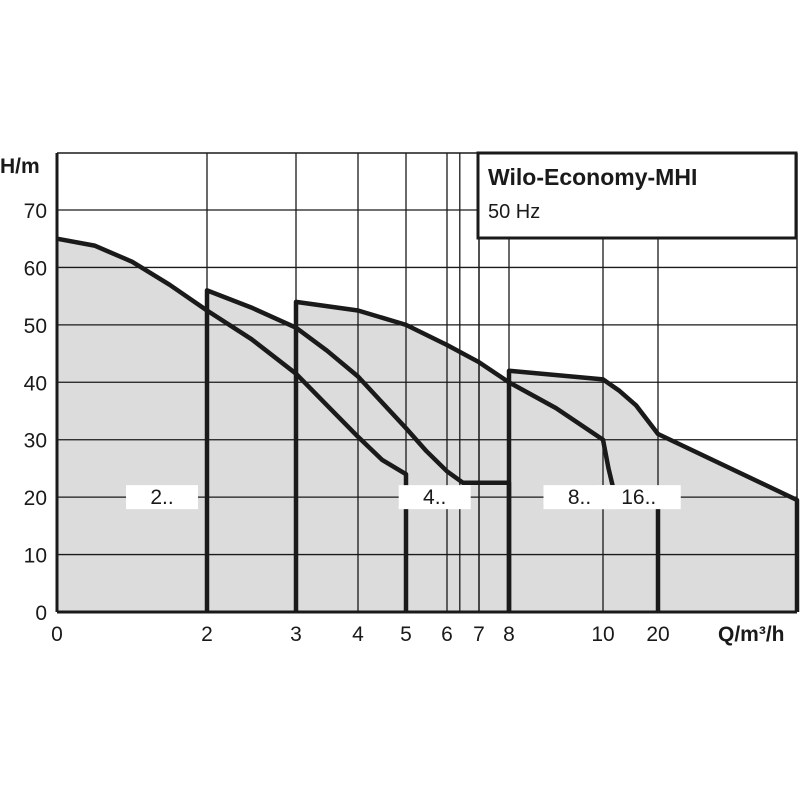  I want to click on x-tick-label-4: 4, so click(358, 634).